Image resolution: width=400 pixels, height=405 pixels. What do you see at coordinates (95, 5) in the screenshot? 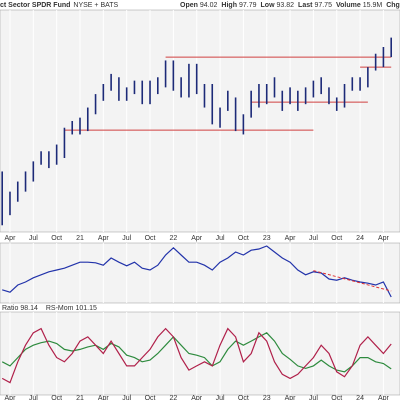
I see `exchange: NYSE + BATS` at bounding box center [95, 5].